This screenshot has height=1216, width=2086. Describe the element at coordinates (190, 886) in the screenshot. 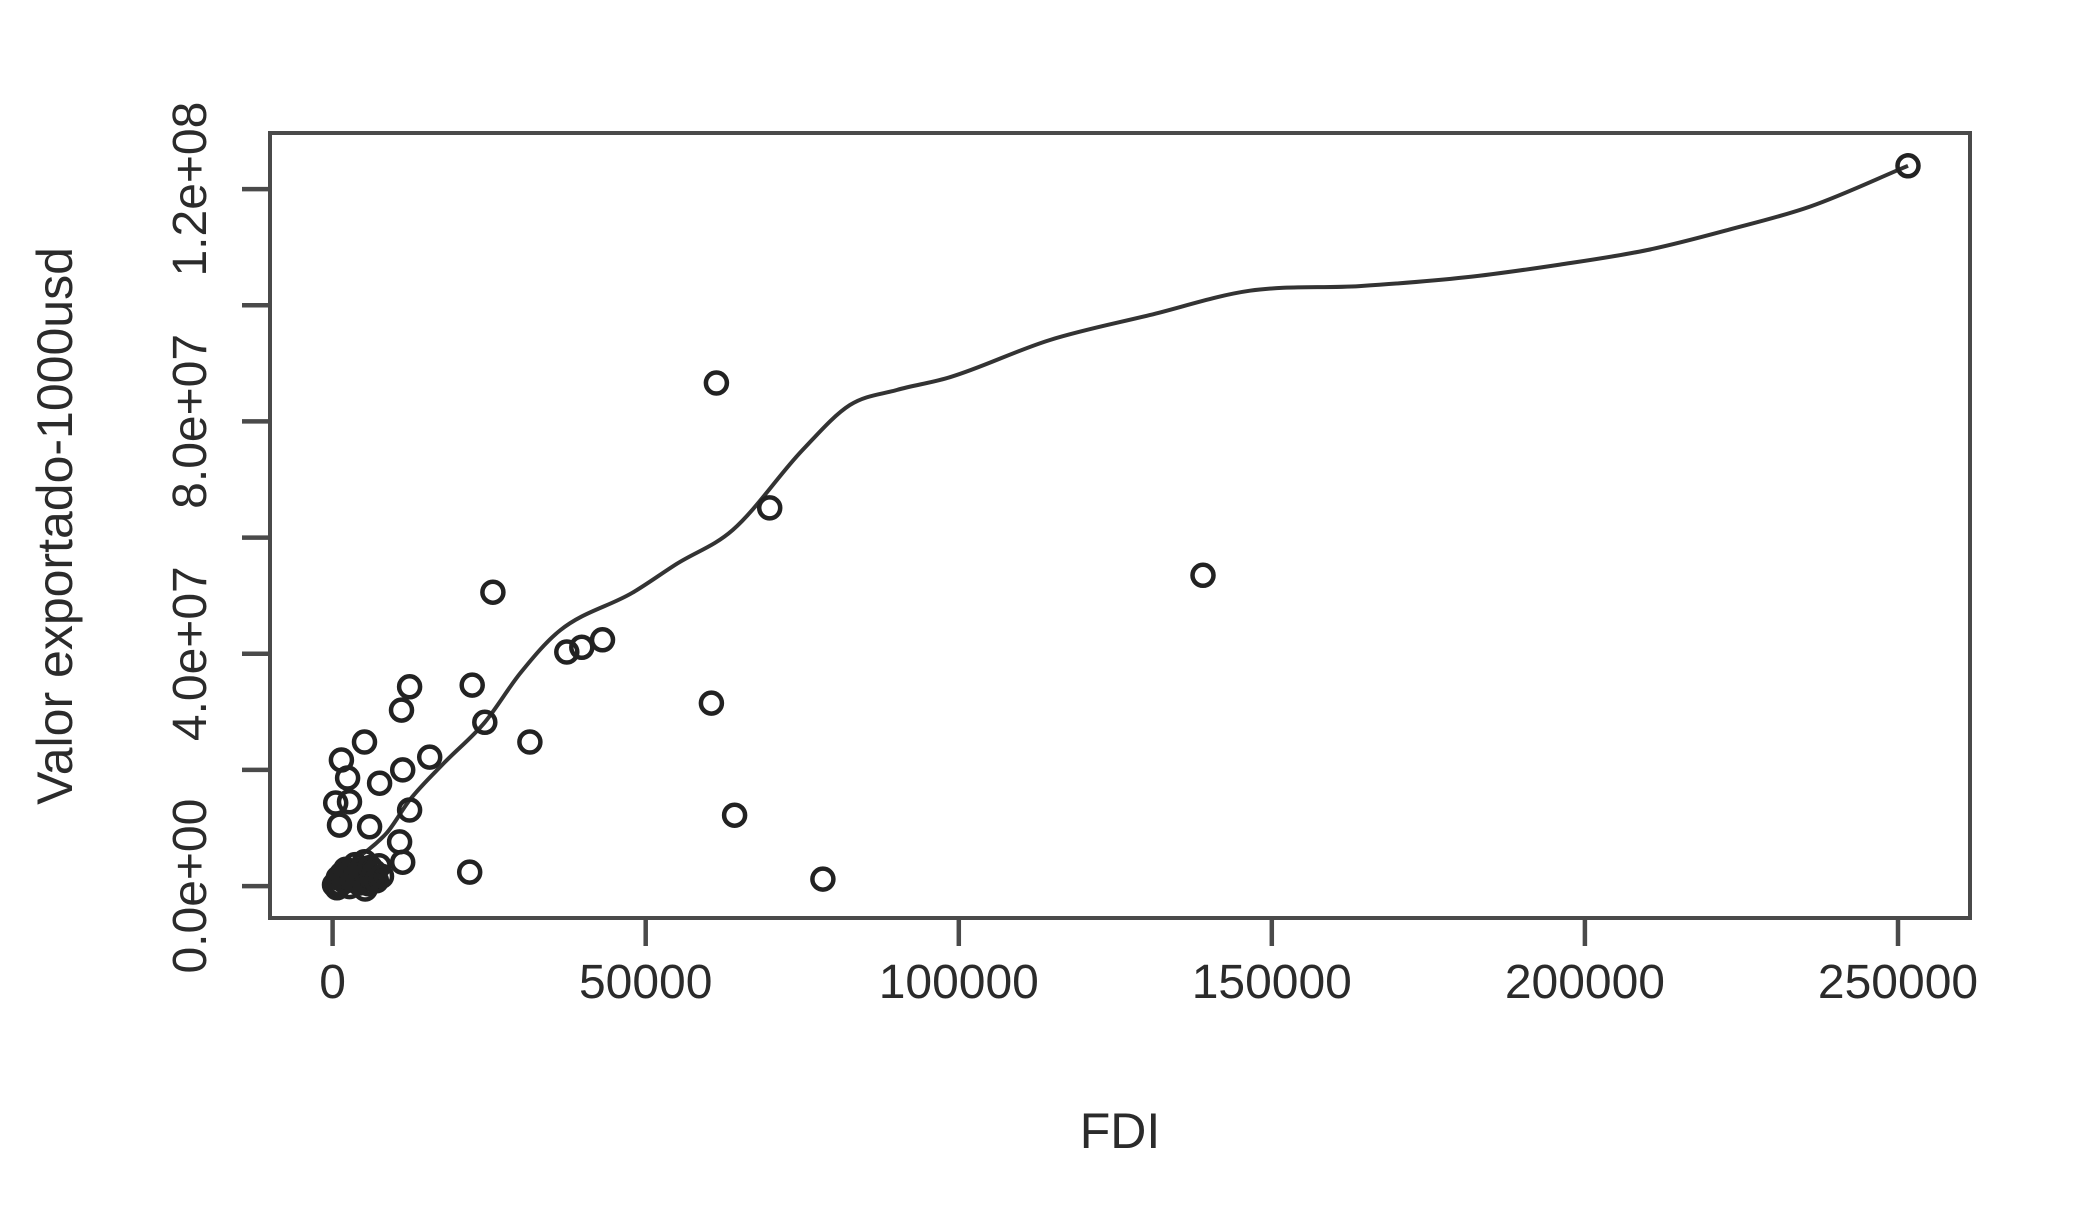

I see `y-tick-label: 0.0e+00` at that location.